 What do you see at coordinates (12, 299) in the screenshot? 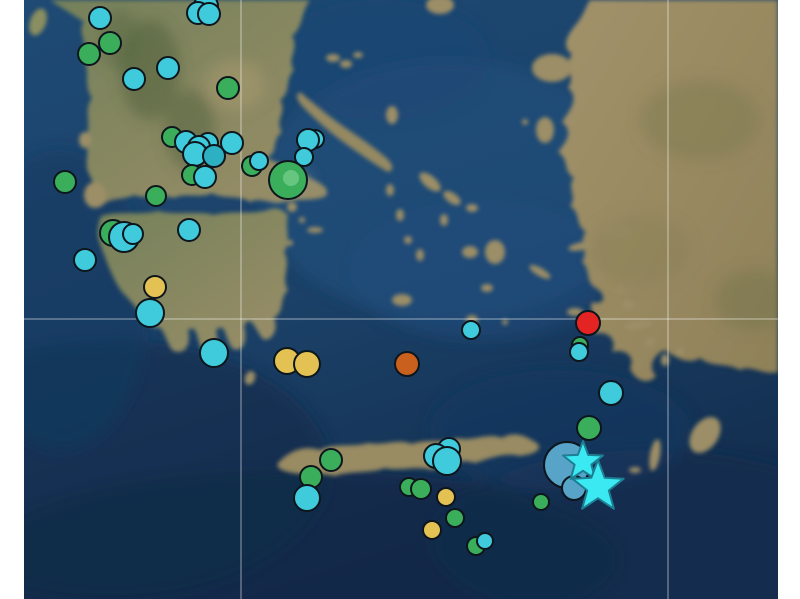
I see `left-margin` at bounding box center [12, 299].